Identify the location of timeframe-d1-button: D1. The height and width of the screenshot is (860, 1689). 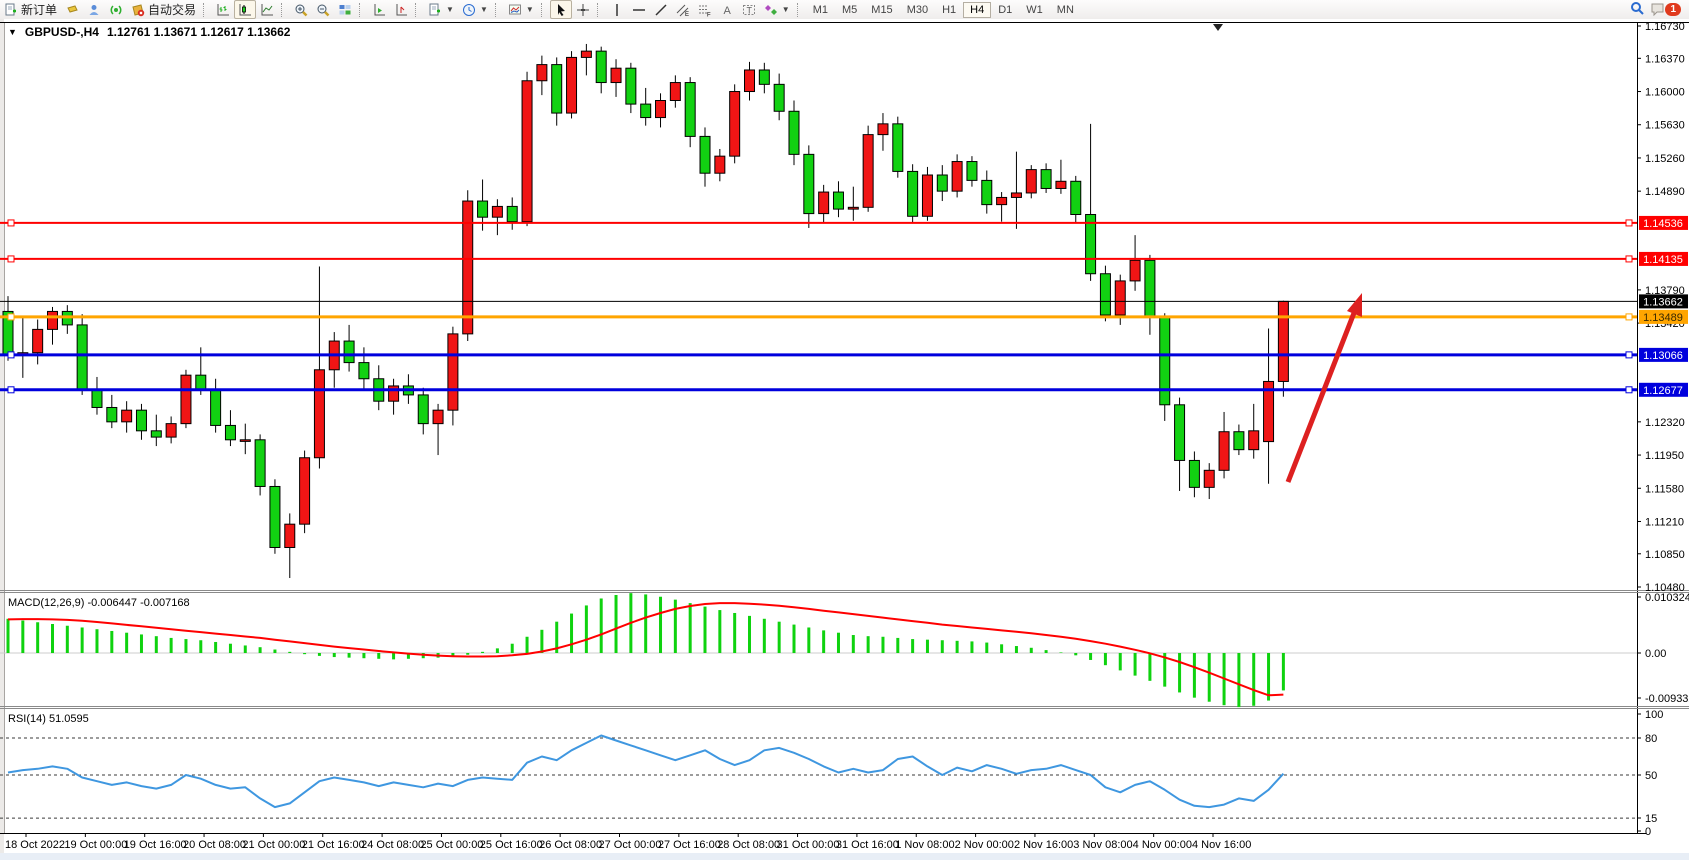
(1005, 9).